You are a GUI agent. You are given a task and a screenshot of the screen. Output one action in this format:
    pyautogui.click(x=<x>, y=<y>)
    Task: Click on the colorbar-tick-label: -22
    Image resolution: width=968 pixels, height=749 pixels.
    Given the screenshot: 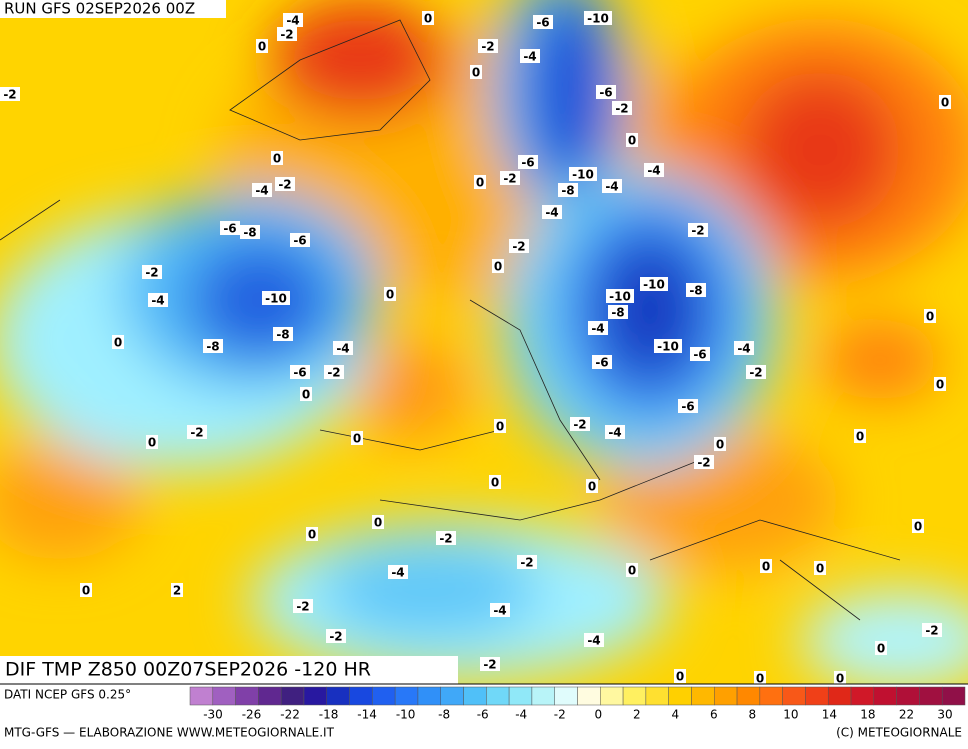 What is the action you would take?
    pyautogui.click(x=290, y=715)
    